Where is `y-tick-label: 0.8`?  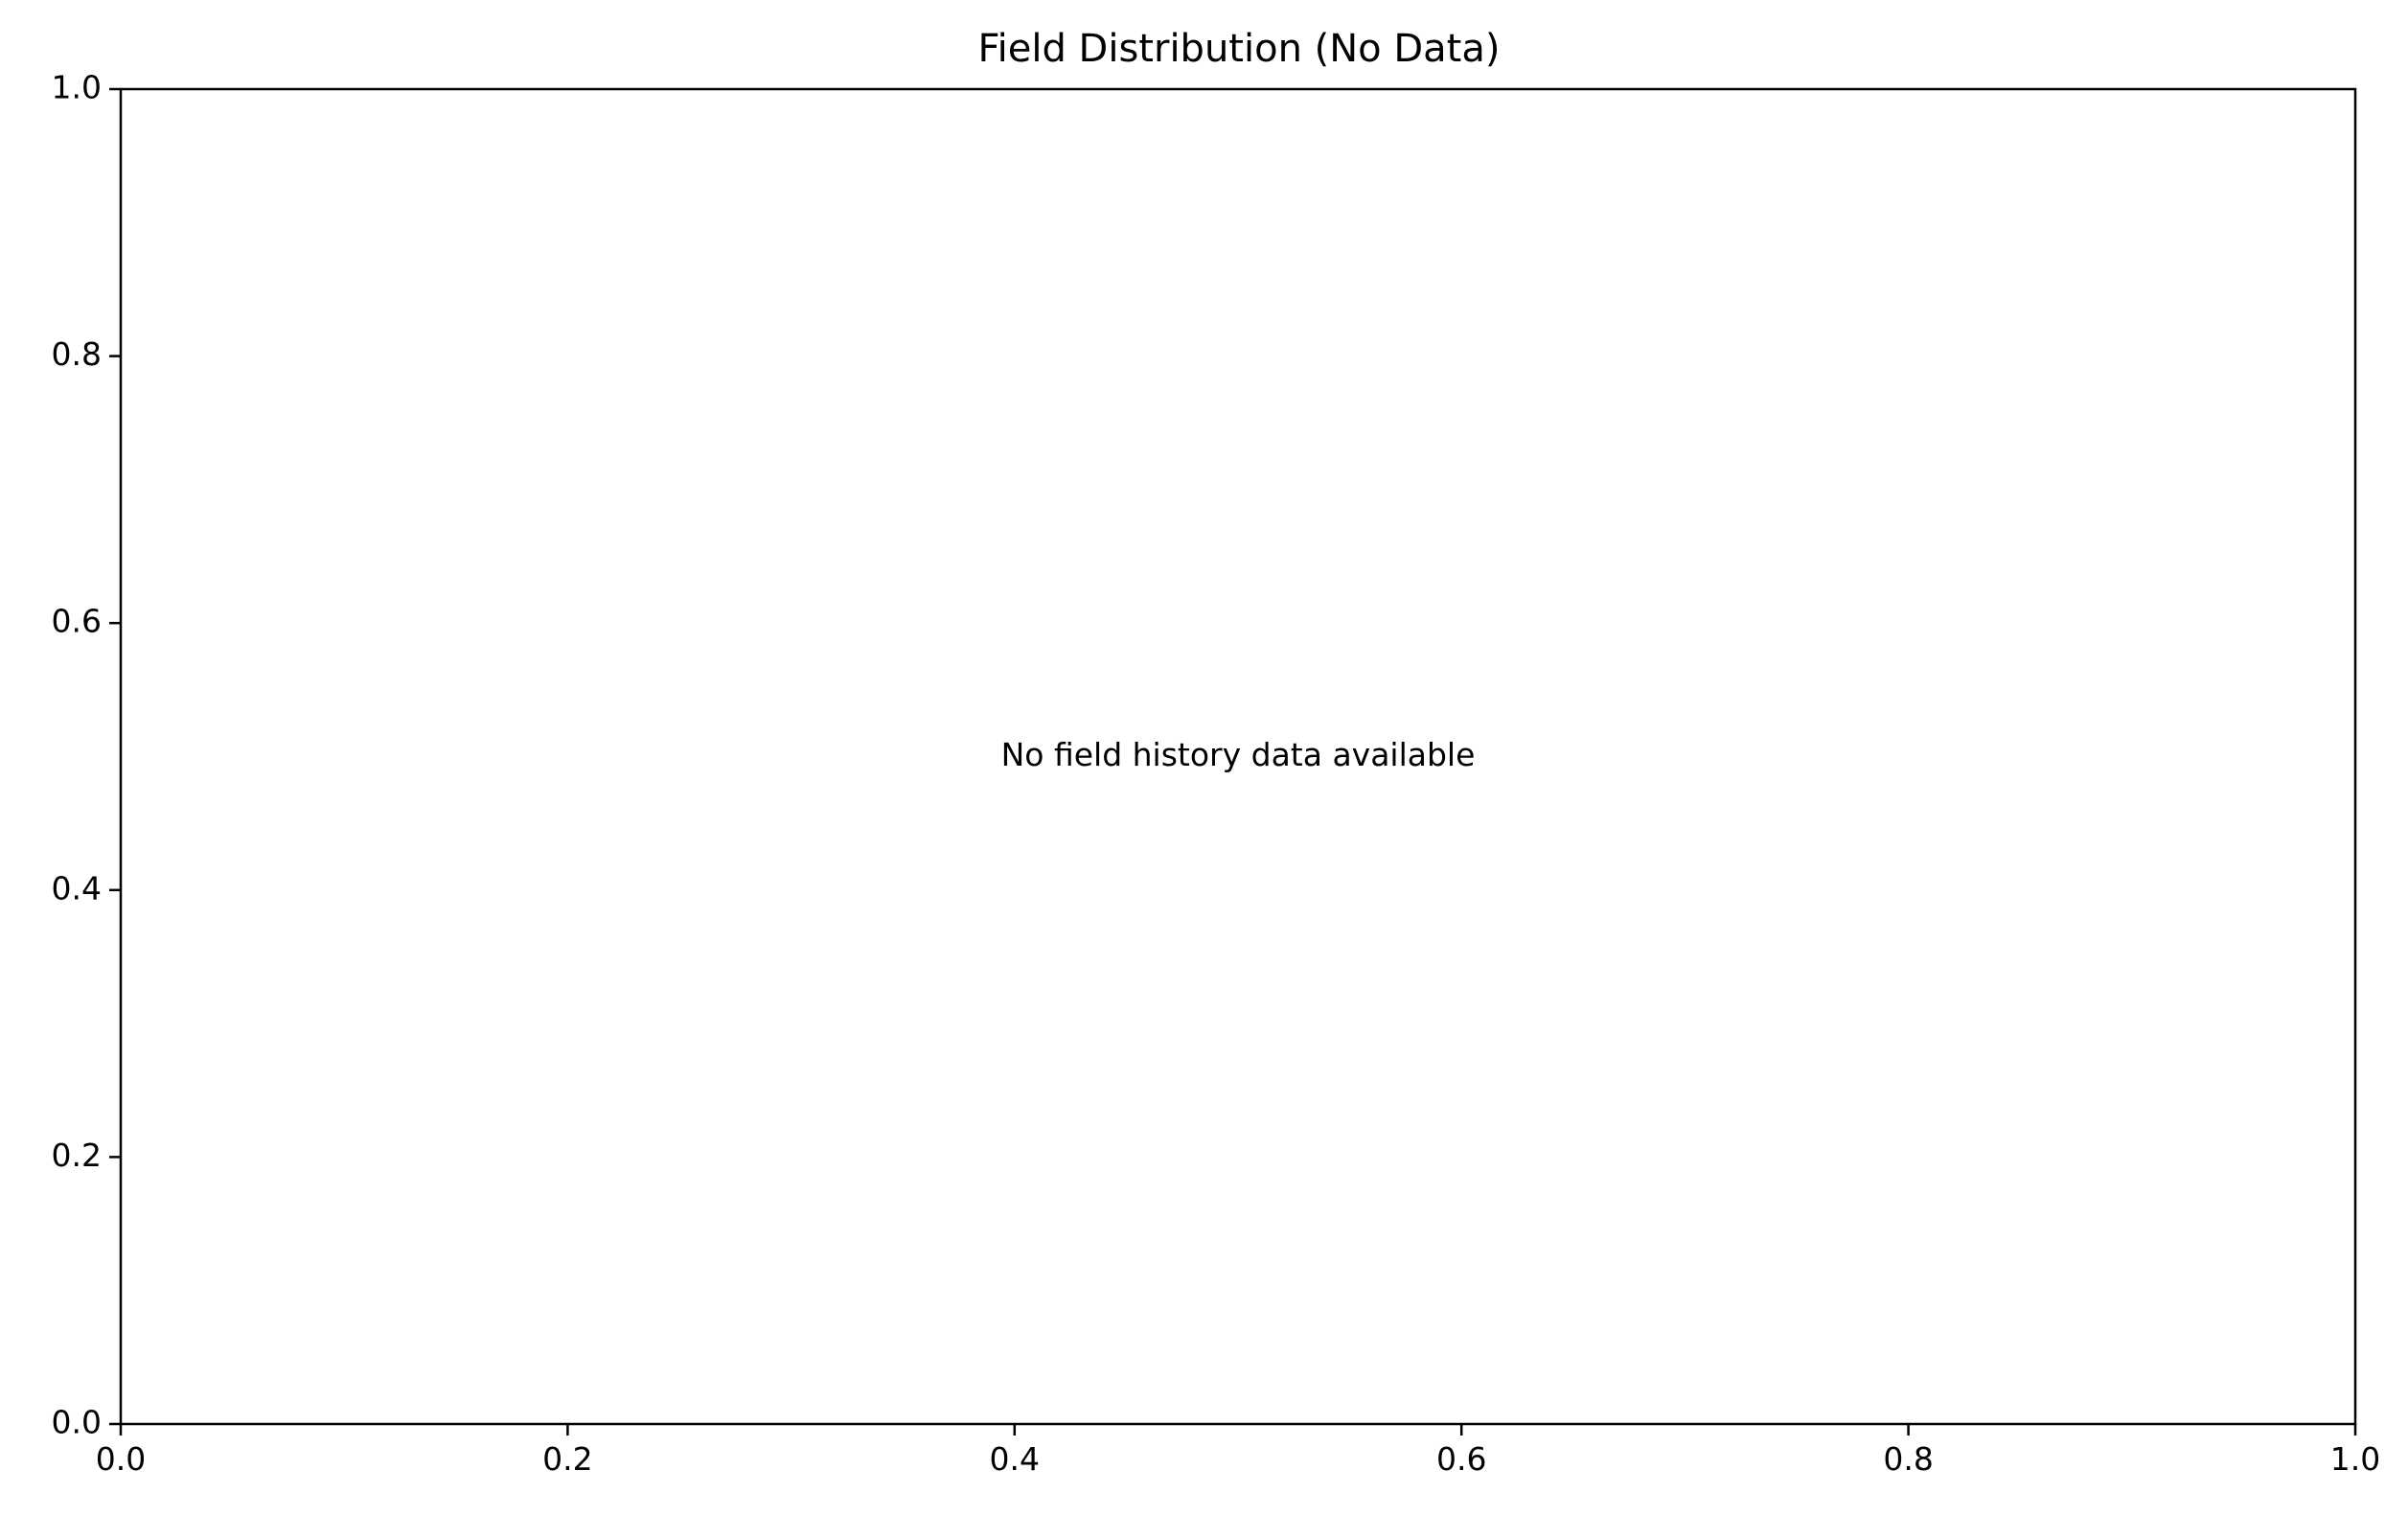 y-tick-label: 0.8 is located at coordinates (77, 354).